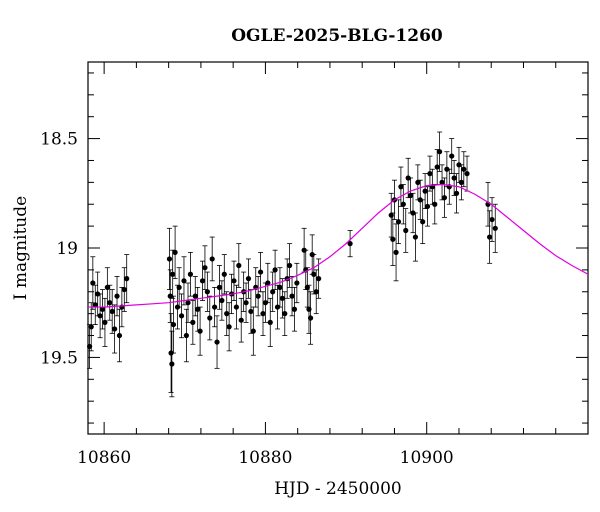 The height and width of the screenshot is (512, 600). What do you see at coordinates (427, 458) in the screenshot?
I see `x-tick-label: 10900` at bounding box center [427, 458].